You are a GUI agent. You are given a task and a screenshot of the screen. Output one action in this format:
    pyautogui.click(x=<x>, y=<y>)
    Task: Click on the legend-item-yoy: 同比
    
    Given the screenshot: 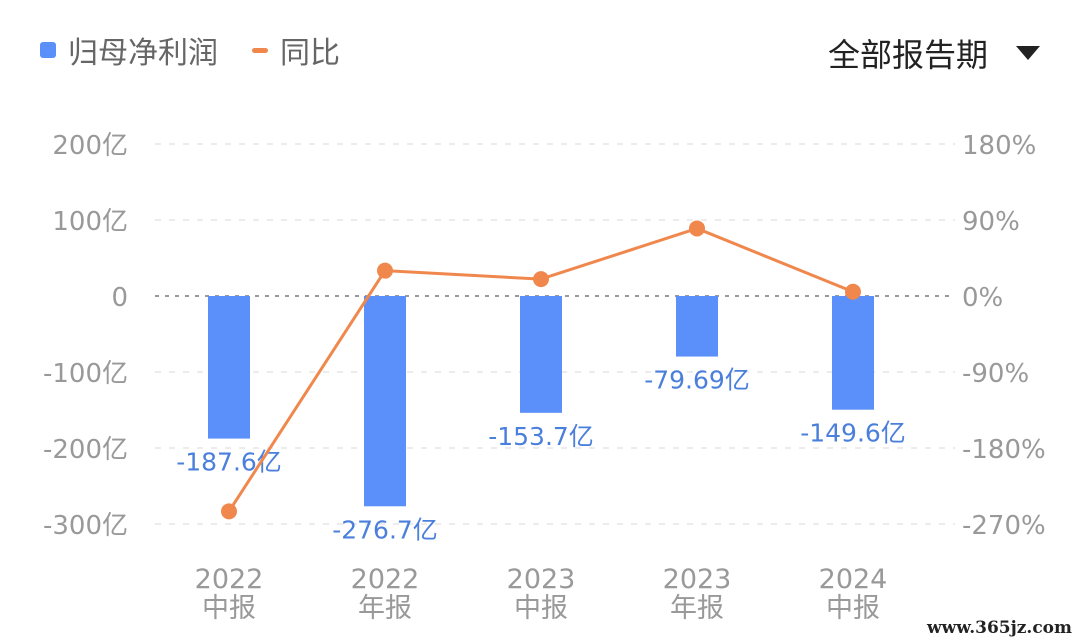 What is the action you would take?
    pyautogui.click(x=296, y=50)
    